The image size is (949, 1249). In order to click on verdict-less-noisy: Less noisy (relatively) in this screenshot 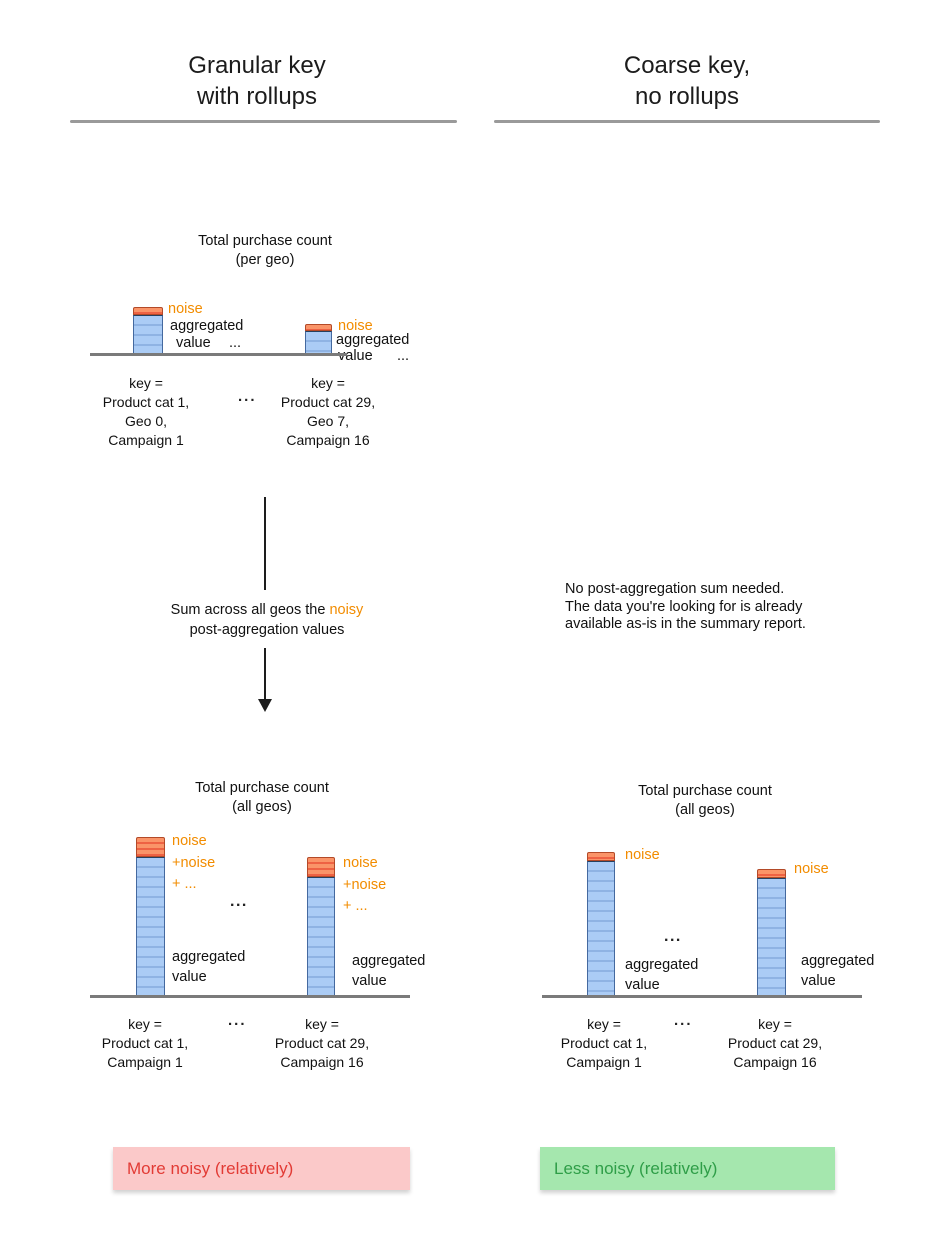, I will do `click(687, 1168)`.